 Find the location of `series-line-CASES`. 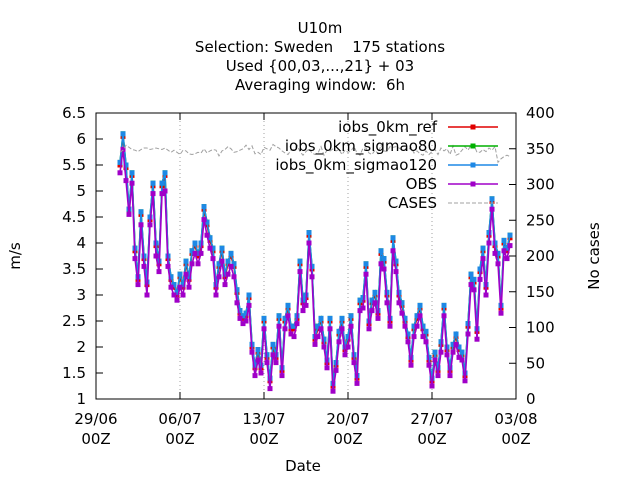

series-line-CASES is located at coordinates (315, 153).